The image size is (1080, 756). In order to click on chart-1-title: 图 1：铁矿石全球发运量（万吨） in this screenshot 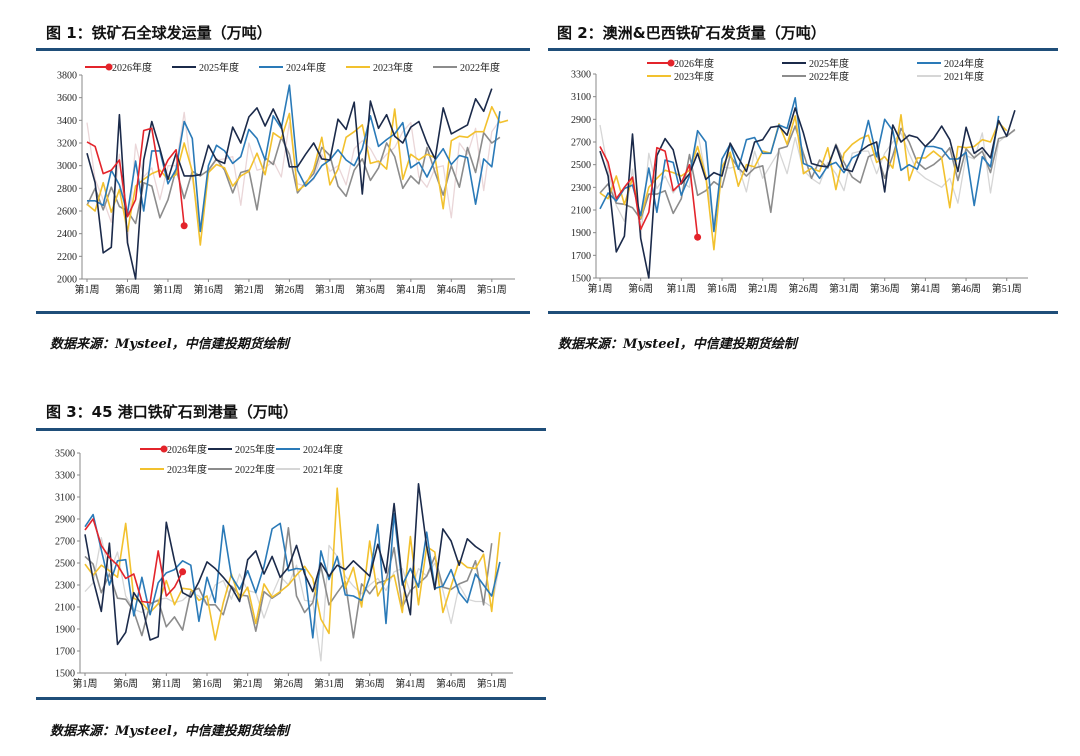, I will do `click(159, 33)`.